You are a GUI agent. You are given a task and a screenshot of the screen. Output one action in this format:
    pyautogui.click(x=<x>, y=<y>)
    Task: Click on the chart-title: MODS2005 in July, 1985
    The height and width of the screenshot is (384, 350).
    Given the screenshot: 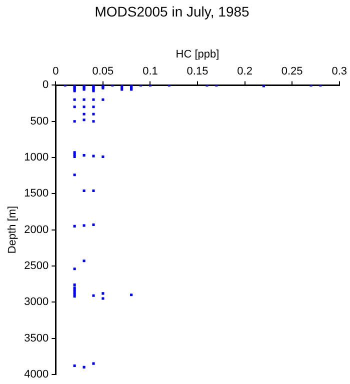 What is the action you would take?
    pyautogui.click(x=172, y=11)
    